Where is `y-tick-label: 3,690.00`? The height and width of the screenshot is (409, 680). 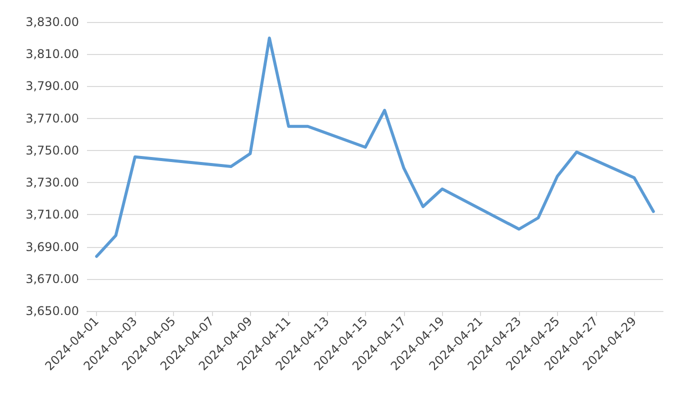 y-tick-label: 3,690.00 is located at coordinates (52, 247).